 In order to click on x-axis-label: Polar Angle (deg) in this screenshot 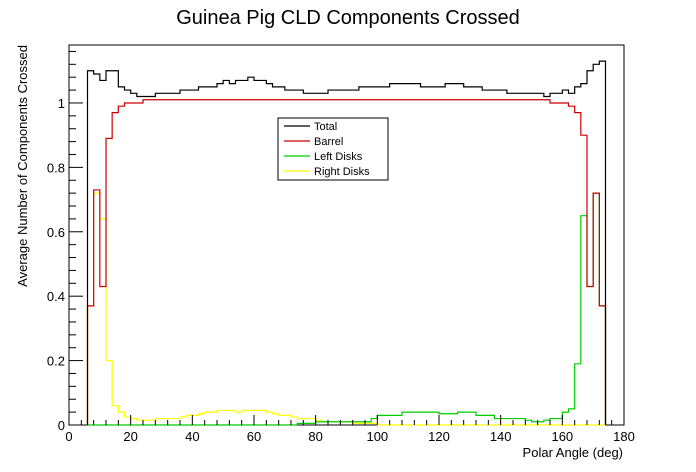, I will do `click(573, 452)`.